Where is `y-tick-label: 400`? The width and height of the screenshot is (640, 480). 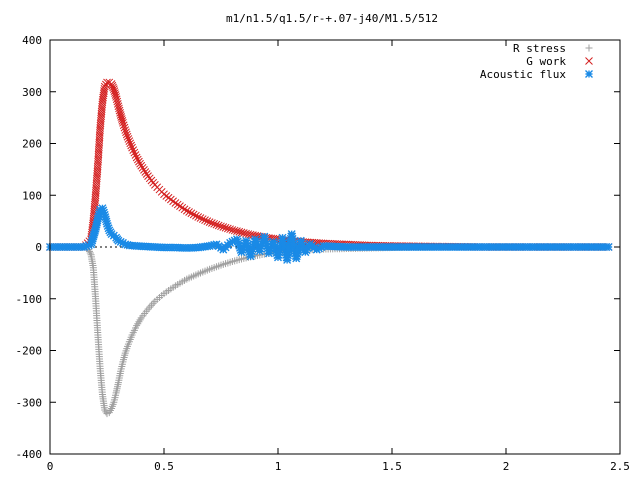 y-tick-label: 400 is located at coordinates (32, 40).